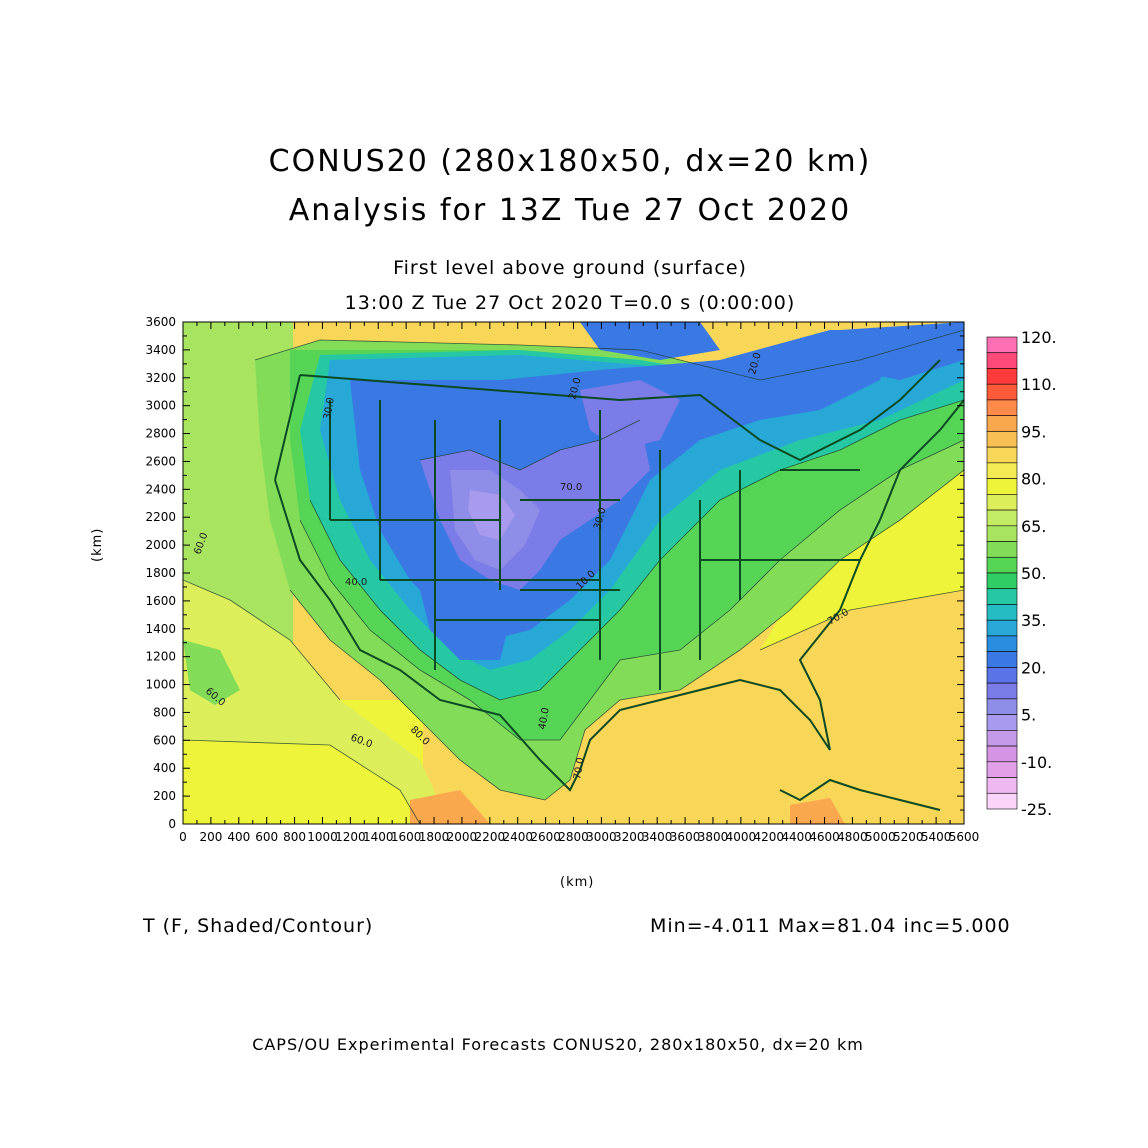 The height and width of the screenshot is (1148, 1148). Describe the element at coordinates (183, 837) in the screenshot. I see `x-tick-label: 0` at that location.